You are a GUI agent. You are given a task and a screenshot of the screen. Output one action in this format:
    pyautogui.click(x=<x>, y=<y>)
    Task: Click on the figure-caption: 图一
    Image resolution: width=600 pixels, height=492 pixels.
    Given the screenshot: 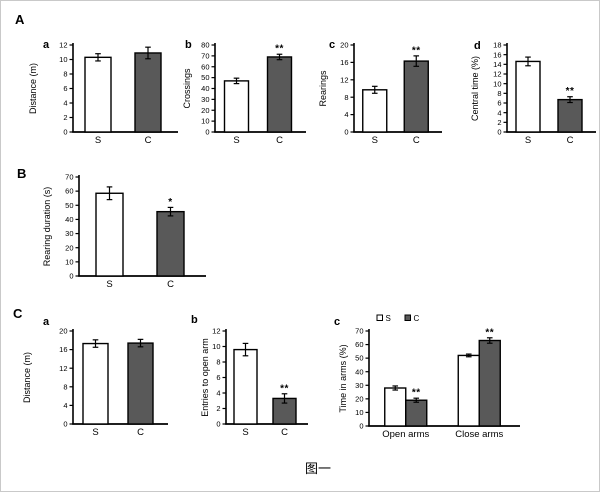 What is the action you would take?
    pyautogui.click(x=317, y=468)
    